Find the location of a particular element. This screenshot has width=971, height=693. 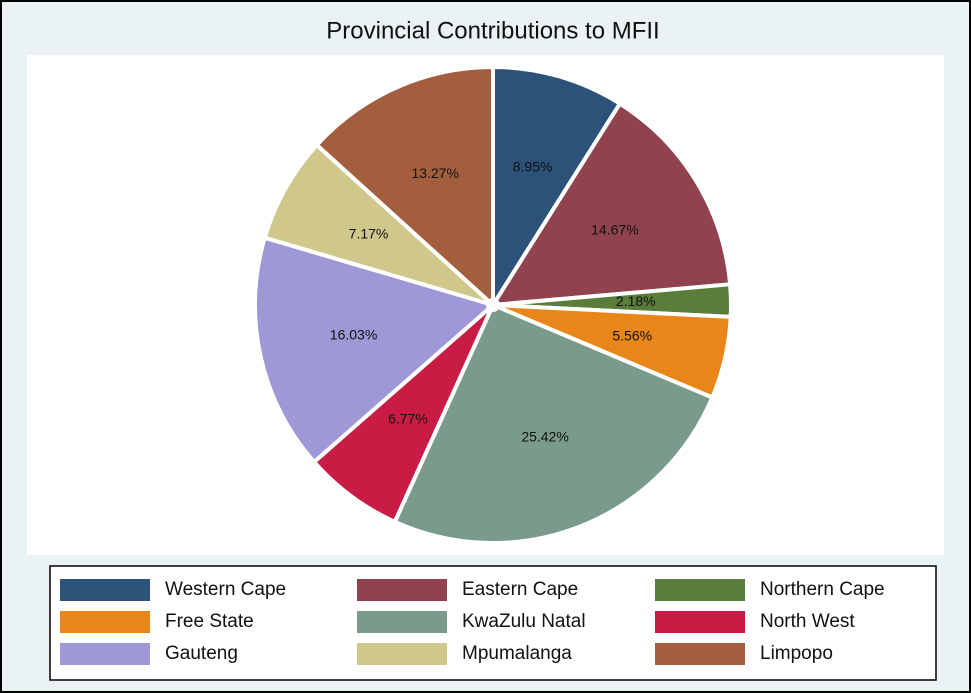

data-label: 2.18% is located at coordinates (636, 301).